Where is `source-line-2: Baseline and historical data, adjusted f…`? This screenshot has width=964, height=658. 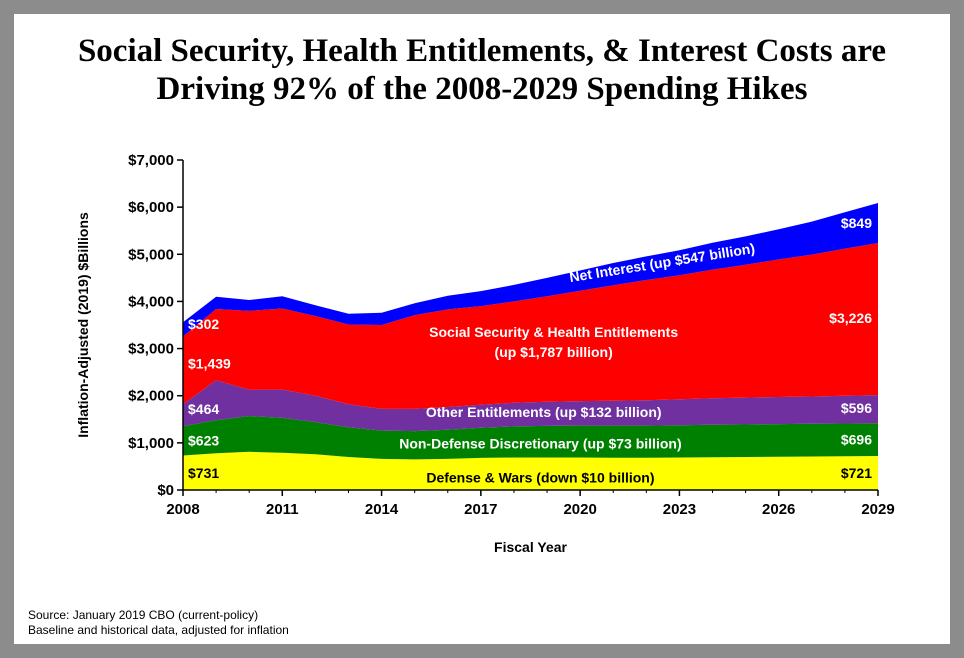
source-line-2: Baseline and historical data, adjusted f… is located at coordinates (158, 630).